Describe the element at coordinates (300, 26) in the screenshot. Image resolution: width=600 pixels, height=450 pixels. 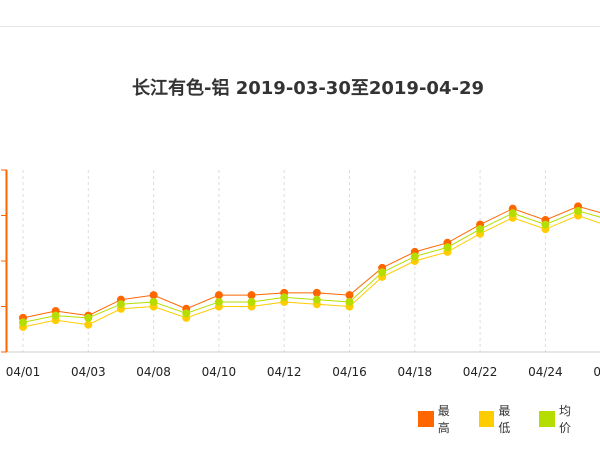
I see `top-divider` at that location.